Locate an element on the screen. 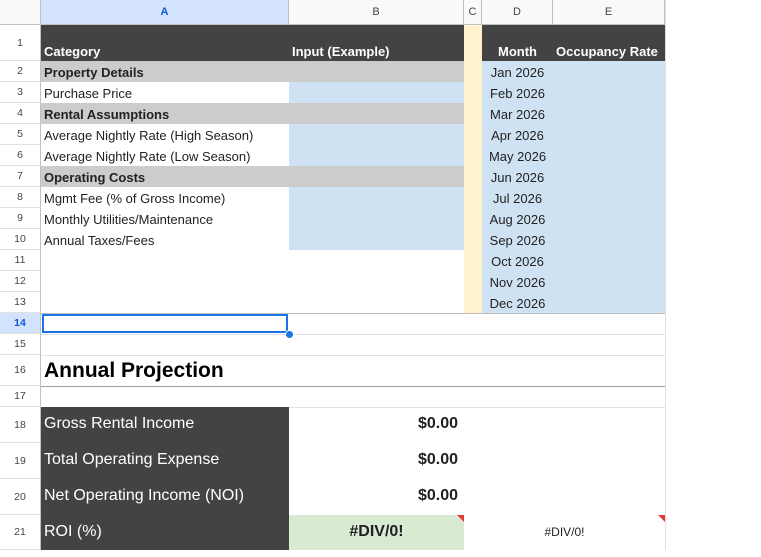  grid-right-edge is located at coordinates (665, 275).